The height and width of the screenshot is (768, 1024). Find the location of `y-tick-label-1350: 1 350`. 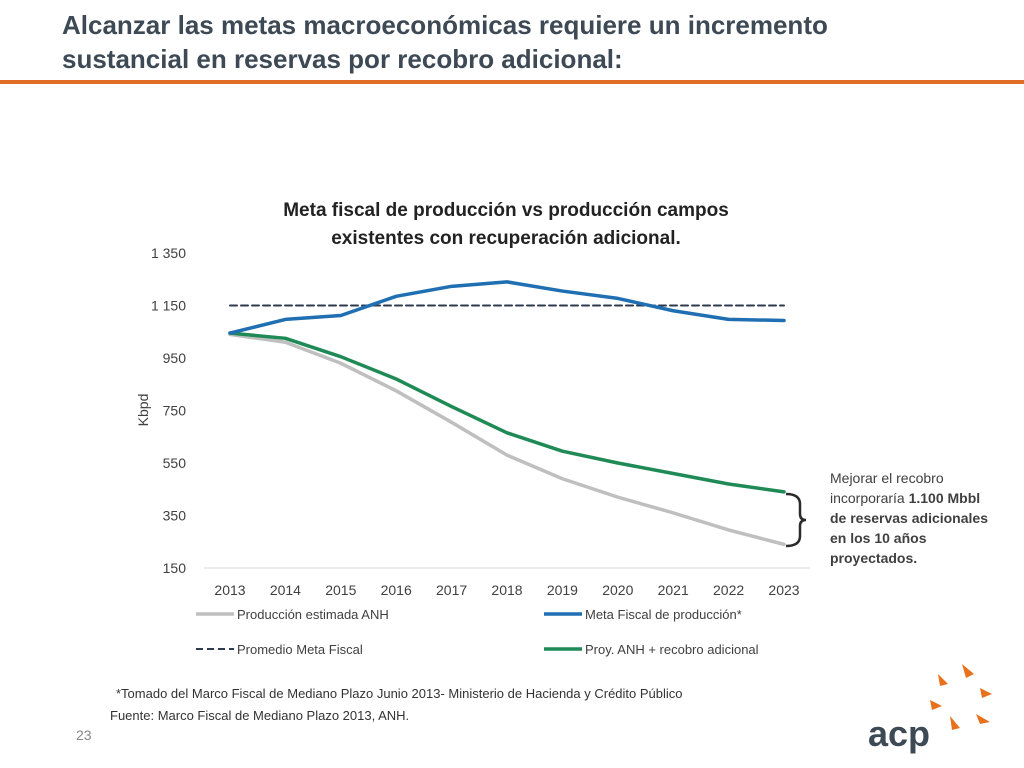

y-tick-label-1350: 1 350 is located at coordinates (168, 253).